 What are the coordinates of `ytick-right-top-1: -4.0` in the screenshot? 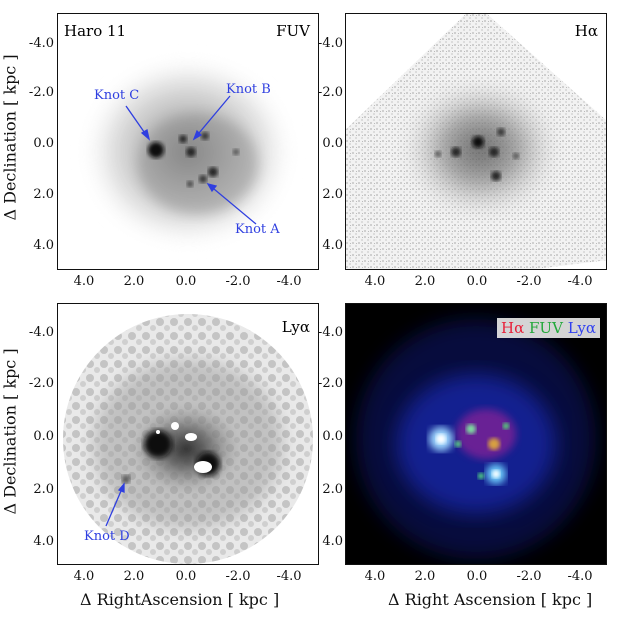 It's located at (330, 43).